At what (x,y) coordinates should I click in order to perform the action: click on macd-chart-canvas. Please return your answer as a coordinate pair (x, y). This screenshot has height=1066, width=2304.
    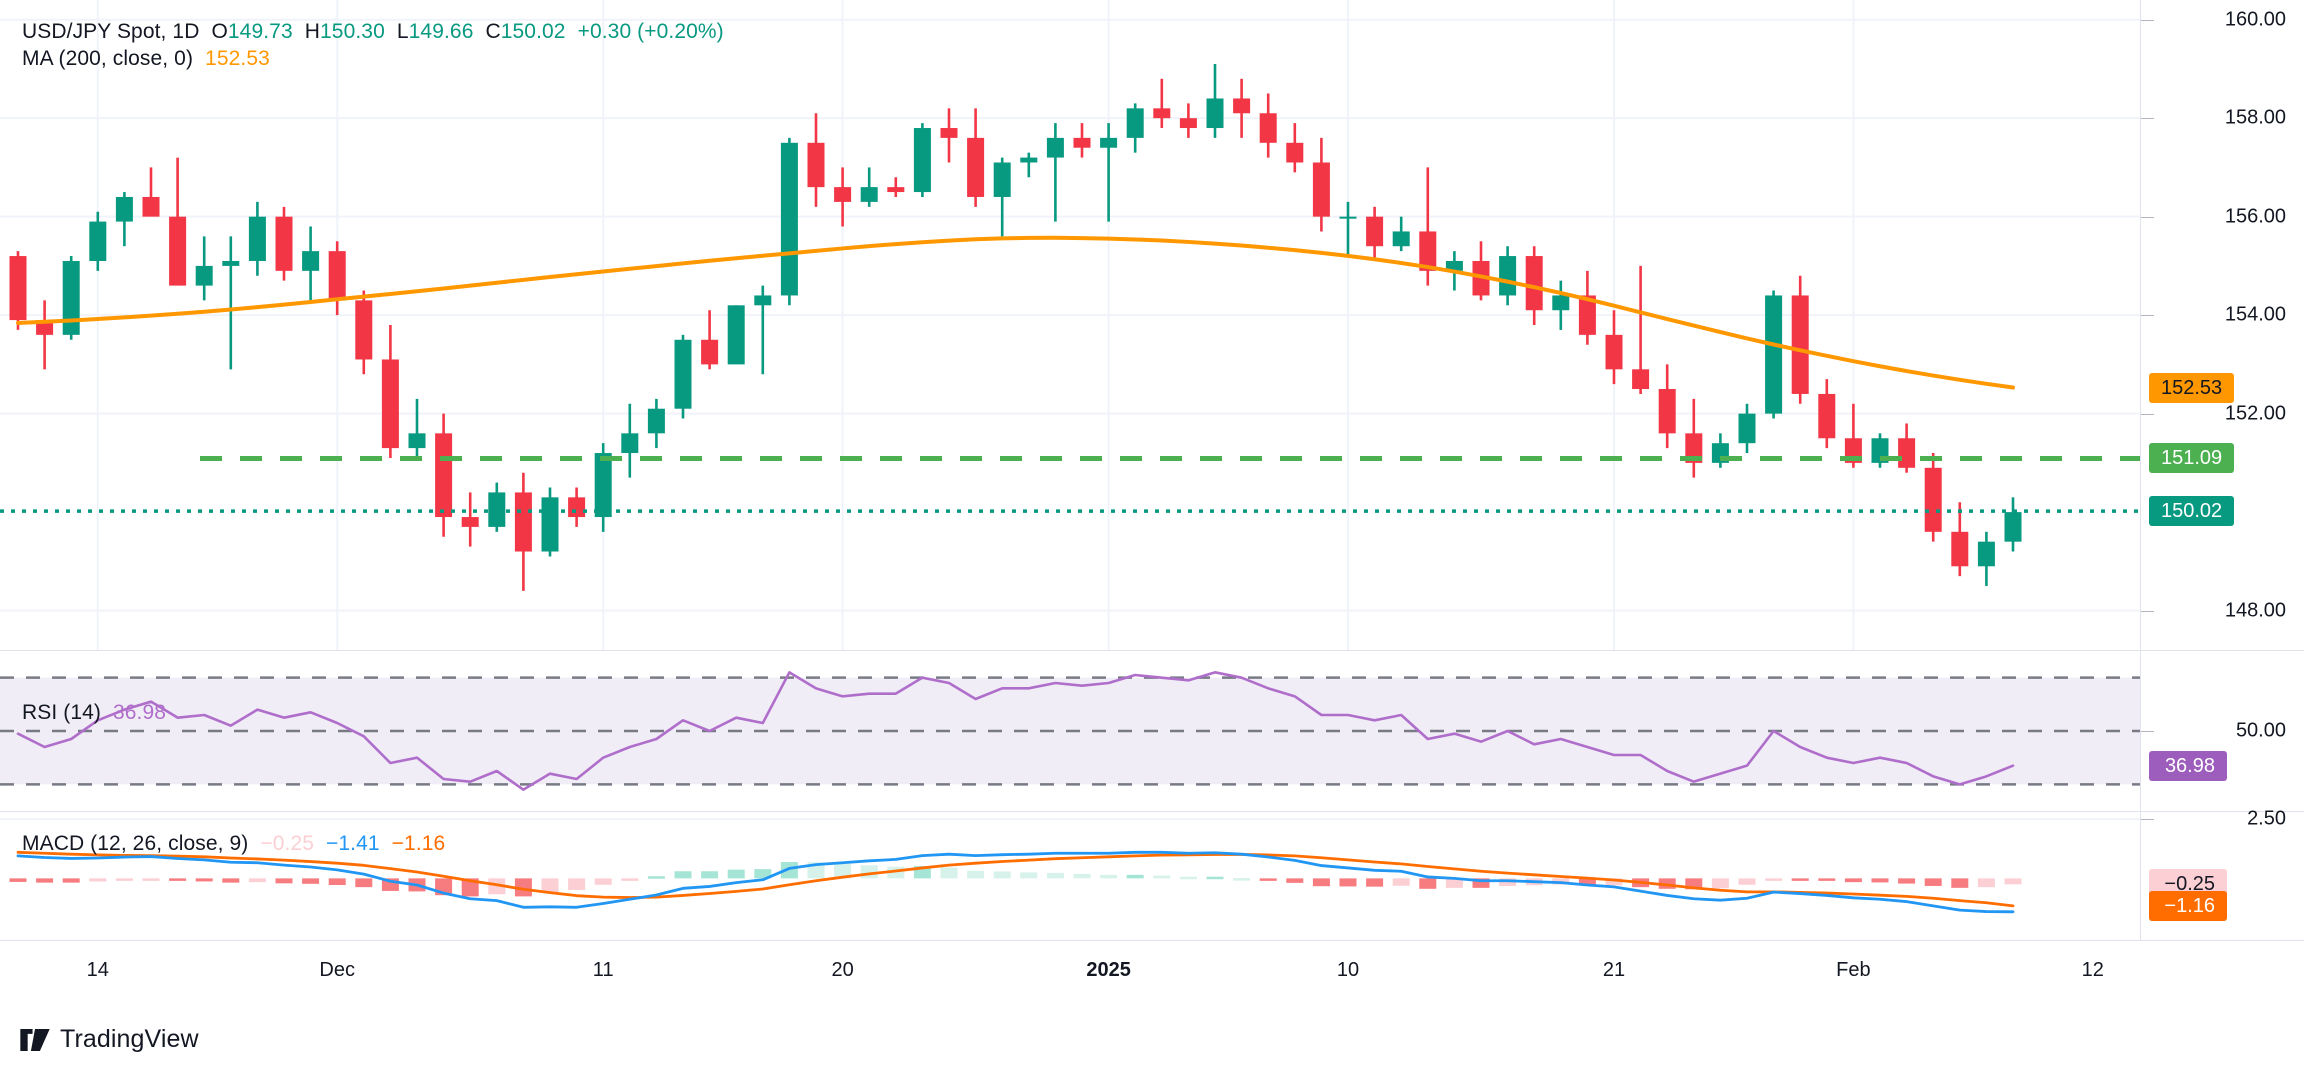
    Looking at the image, I should click on (1070, 876).